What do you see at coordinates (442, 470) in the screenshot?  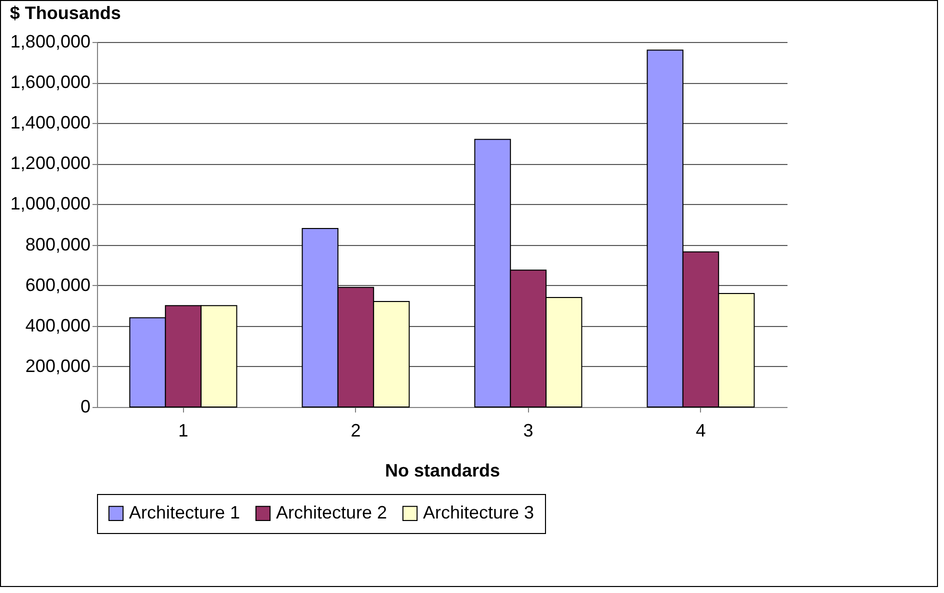 I see `x-axis-title: No standards` at bounding box center [442, 470].